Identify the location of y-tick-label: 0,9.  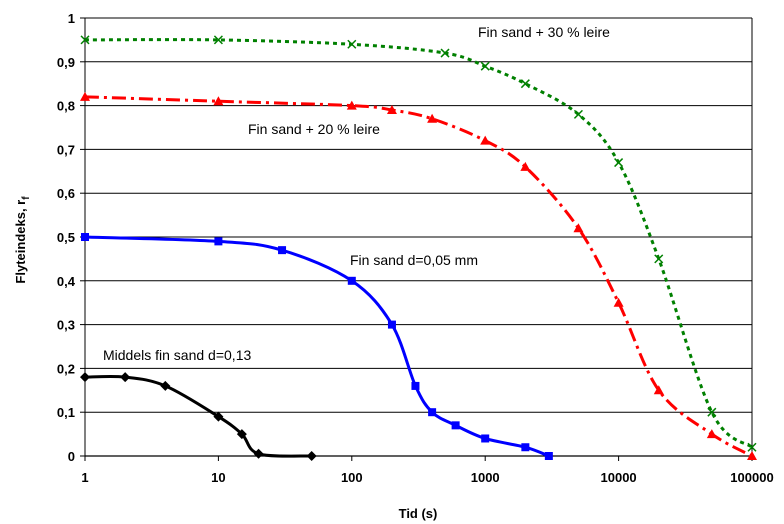
(66, 62).